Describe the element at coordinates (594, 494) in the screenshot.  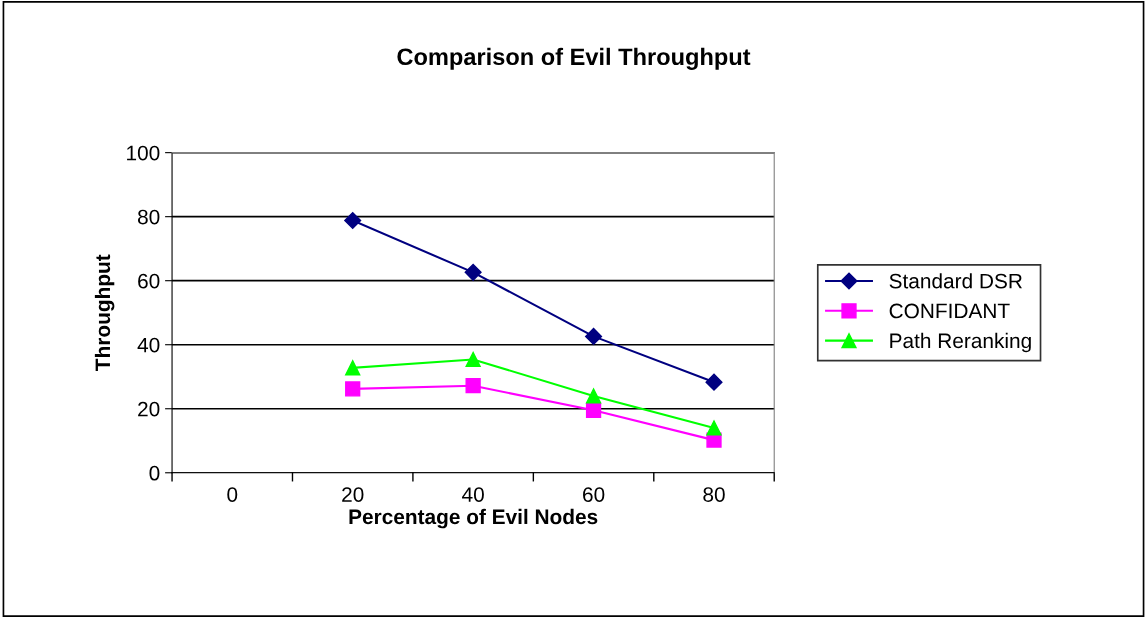
I see `x-tick-label: 60` at that location.